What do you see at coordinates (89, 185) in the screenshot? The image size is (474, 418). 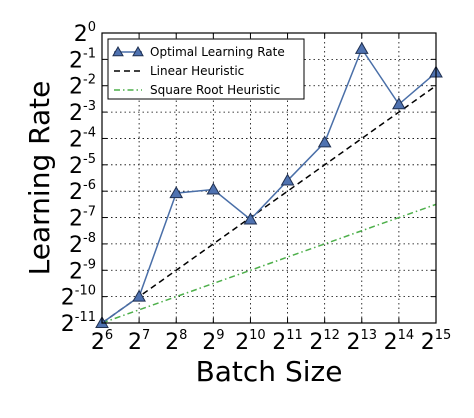 I see `y-tick-label-exponent: -6` at bounding box center [89, 185].